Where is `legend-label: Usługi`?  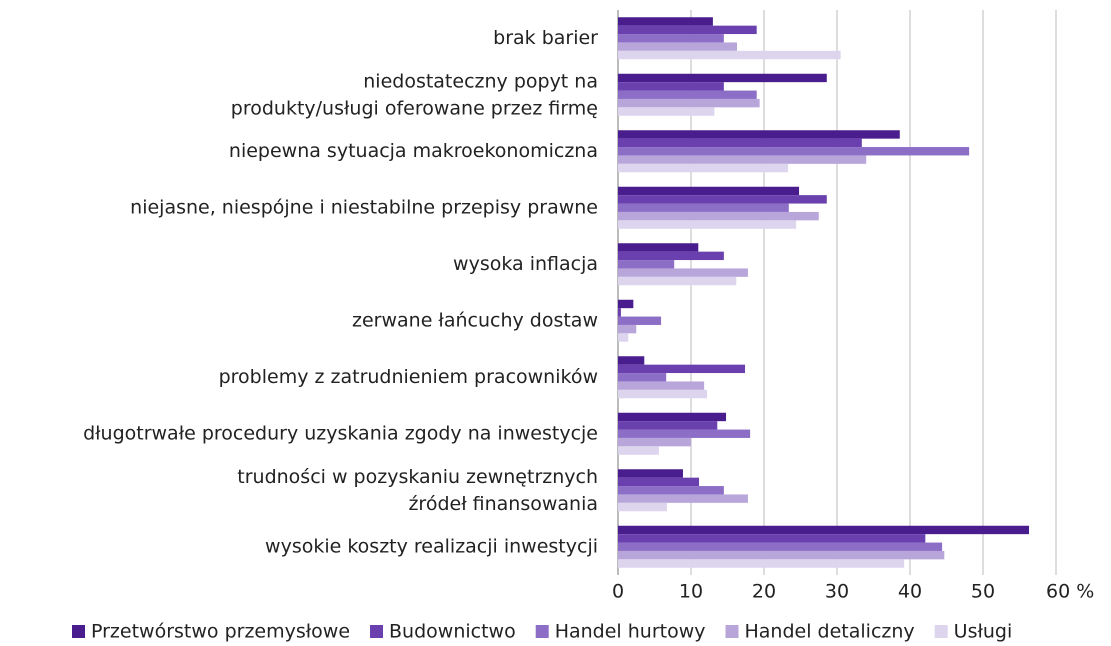 legend-label: Usługi is located at coordinates (983, 632).